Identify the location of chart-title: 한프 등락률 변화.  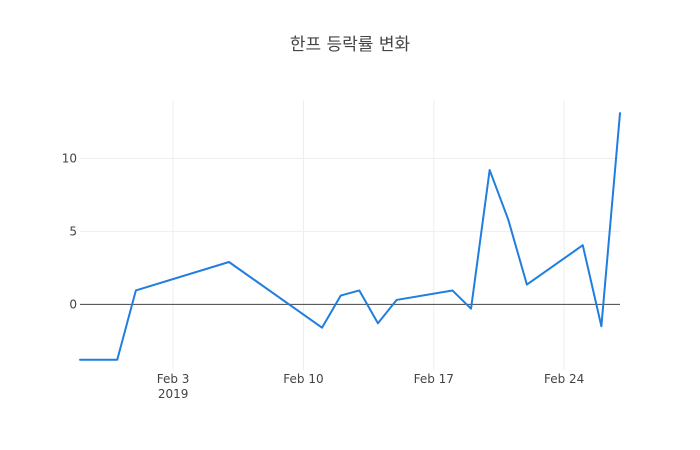
(350, 45).